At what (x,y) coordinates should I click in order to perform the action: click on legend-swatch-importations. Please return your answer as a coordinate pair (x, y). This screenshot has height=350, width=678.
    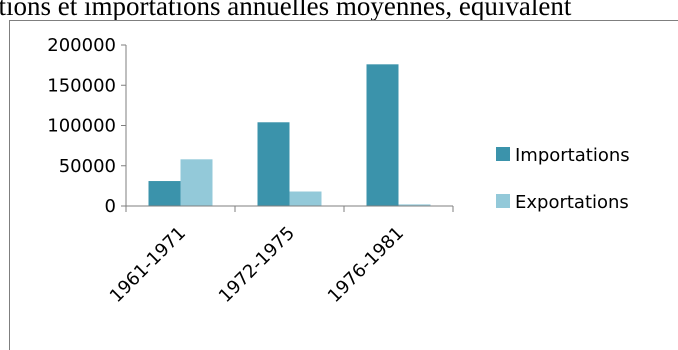
    Looking at the image, I should click on (503, 154).